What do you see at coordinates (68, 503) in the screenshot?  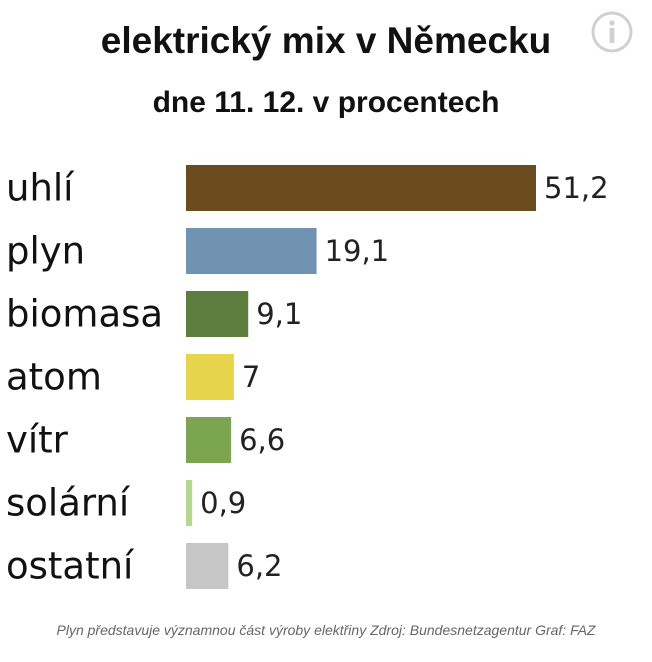 I see `category-label: solární` at bounding box center [68, 503].